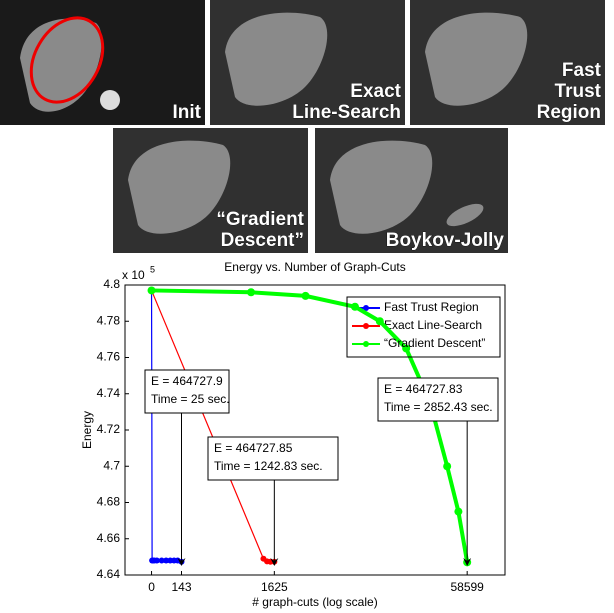  What do you see at coordinates (87, 430) in the screenshot?
I see `y-axis-label: Energy` at bounding box center [87, 430].